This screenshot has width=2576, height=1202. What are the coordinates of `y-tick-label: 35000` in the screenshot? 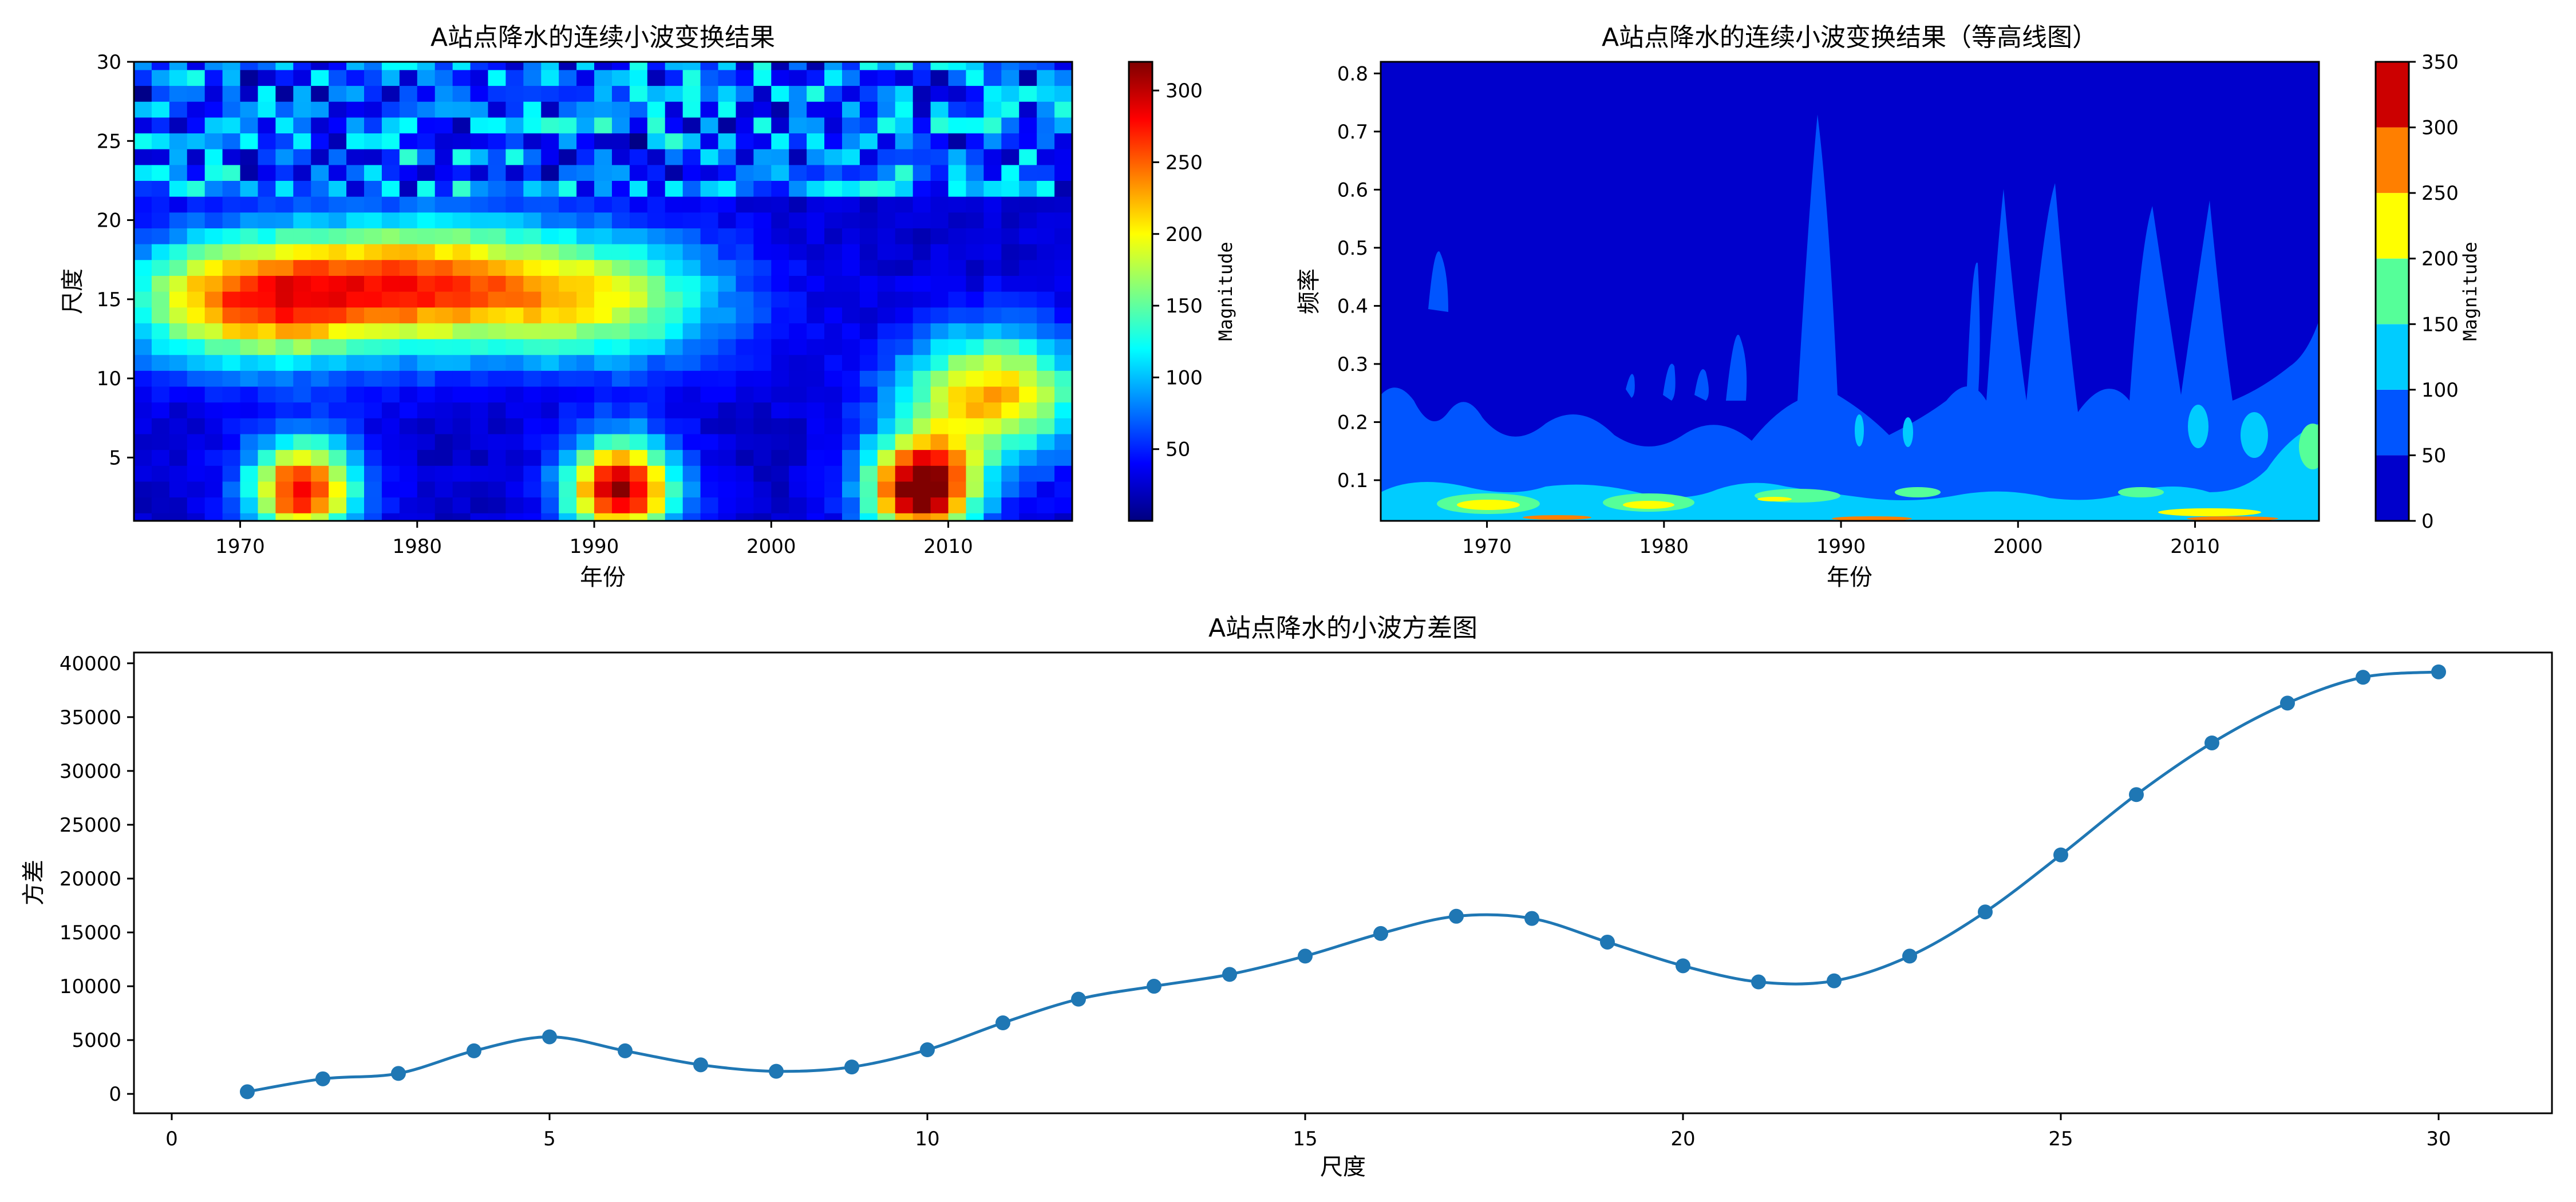 It's located at (90, 718).